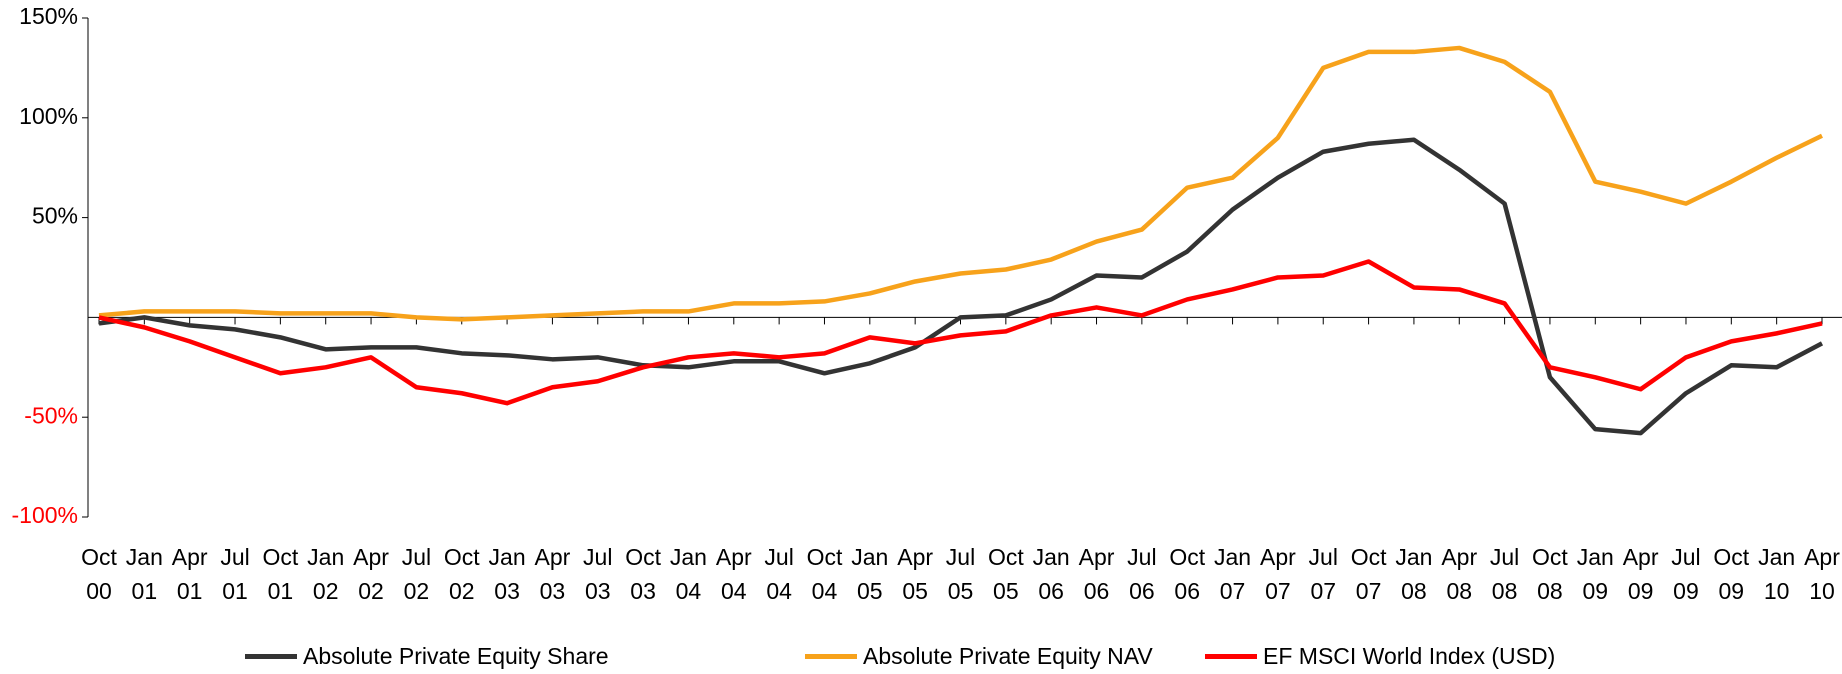 The height and width of the screenshot is (674, 1842). I want to click on x-tick-label: Oct 01, so click(280, 574).